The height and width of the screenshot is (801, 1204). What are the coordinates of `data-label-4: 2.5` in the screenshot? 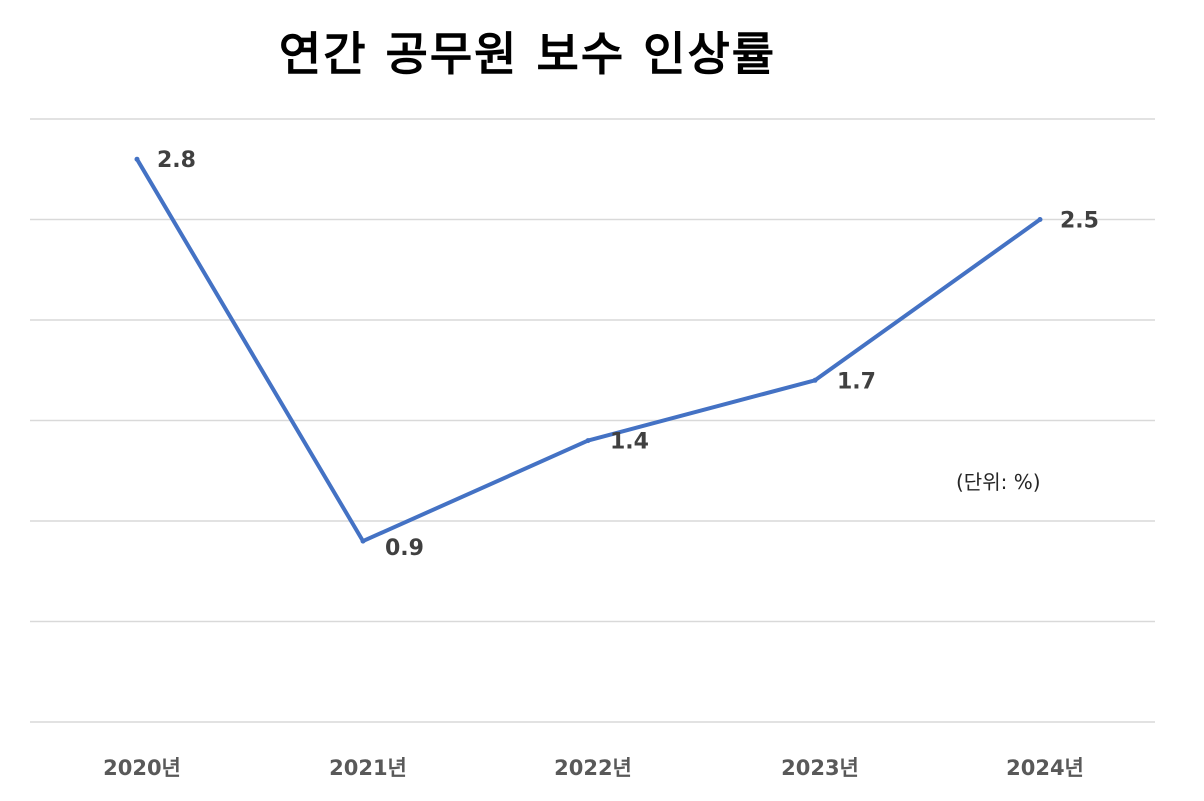 It's located at (1079, 221).